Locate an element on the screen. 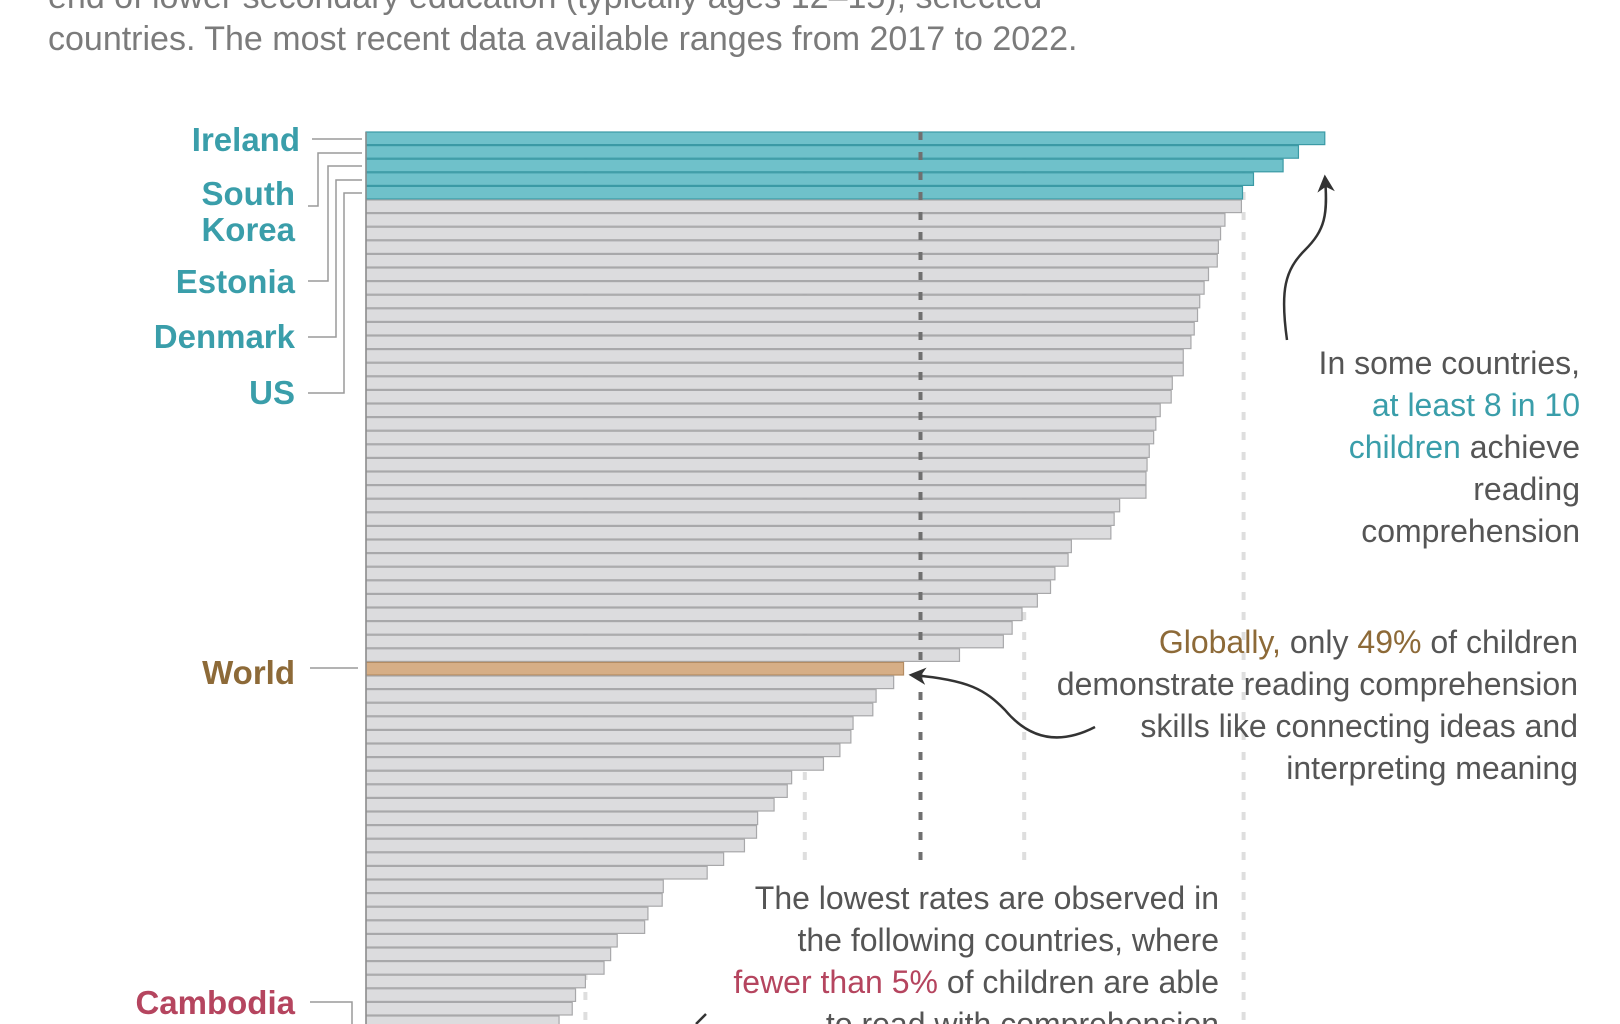 The height and width of the screenshot is (1024, 1620). annotation-world-text-b: of children is located at coordinates (1499, 642).